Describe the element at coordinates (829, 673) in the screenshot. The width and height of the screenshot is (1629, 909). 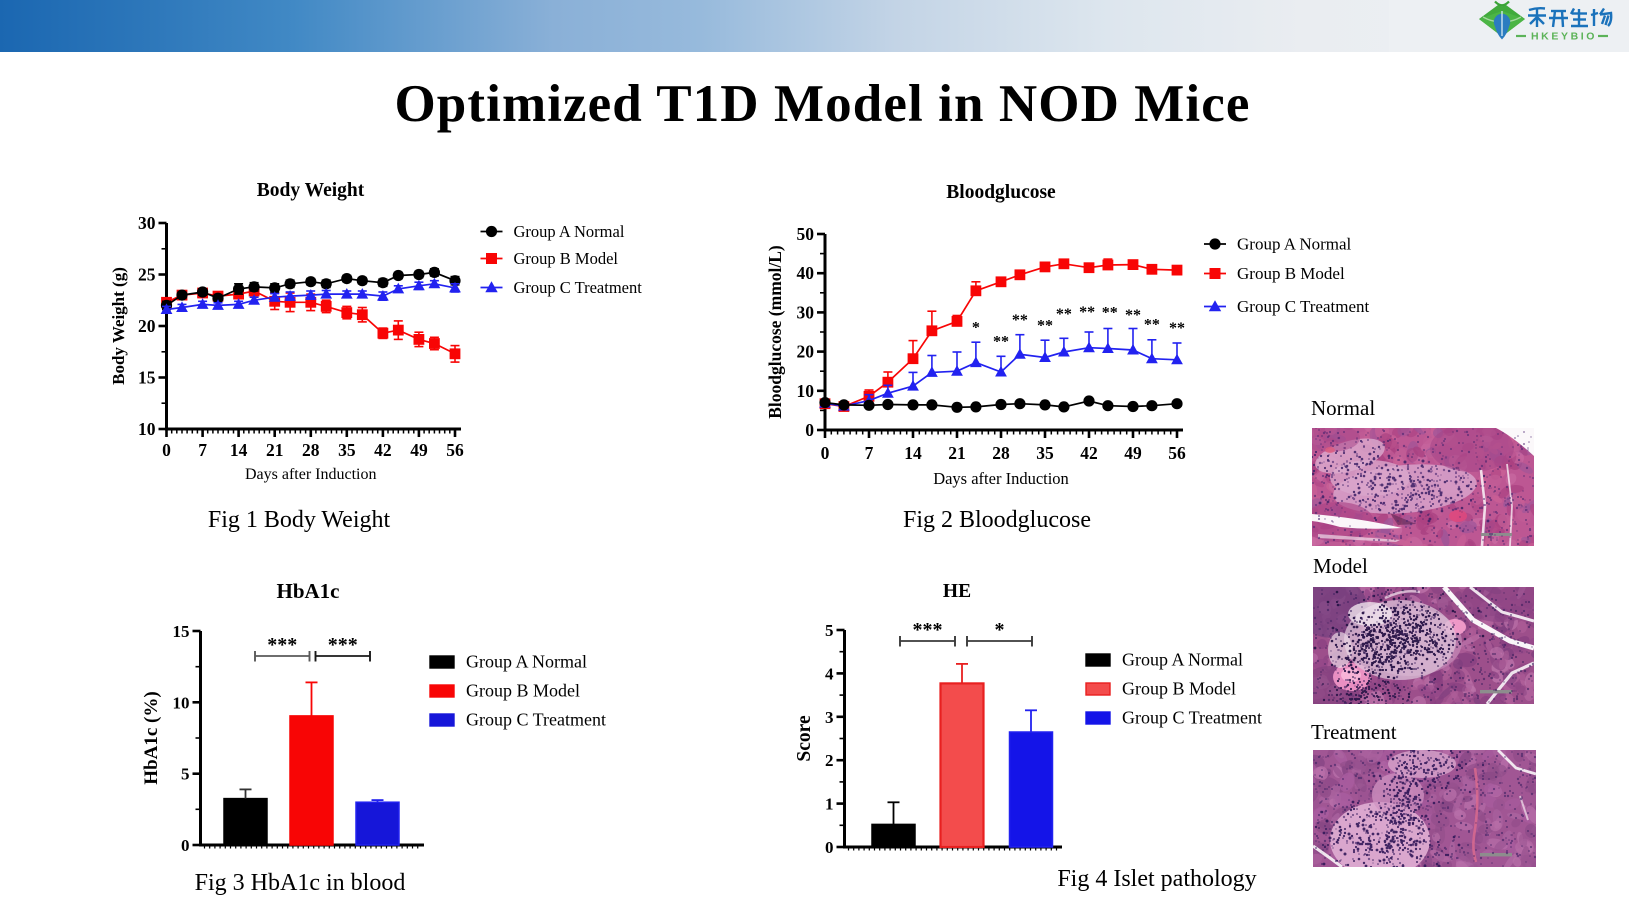
I see `svg-text: 4` at that location.